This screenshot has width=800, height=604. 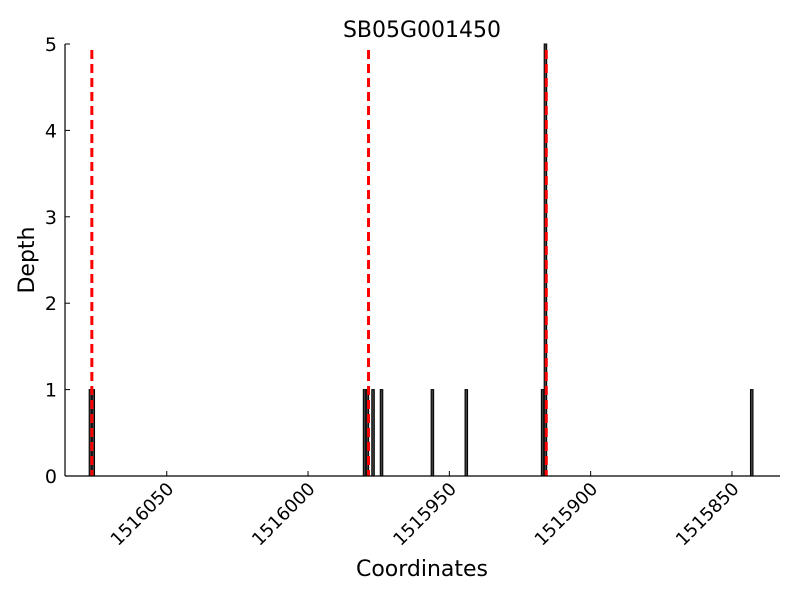 What do you see at coordinates (143, 515) in the screenshot?
I see `x-tick-label: 1516050` at bounding box center [143, 515].